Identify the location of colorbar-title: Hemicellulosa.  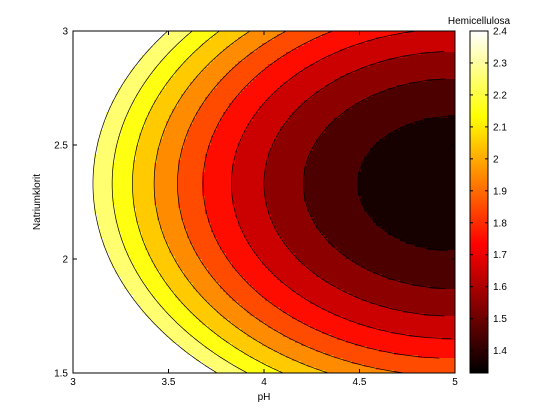
(479, 21).